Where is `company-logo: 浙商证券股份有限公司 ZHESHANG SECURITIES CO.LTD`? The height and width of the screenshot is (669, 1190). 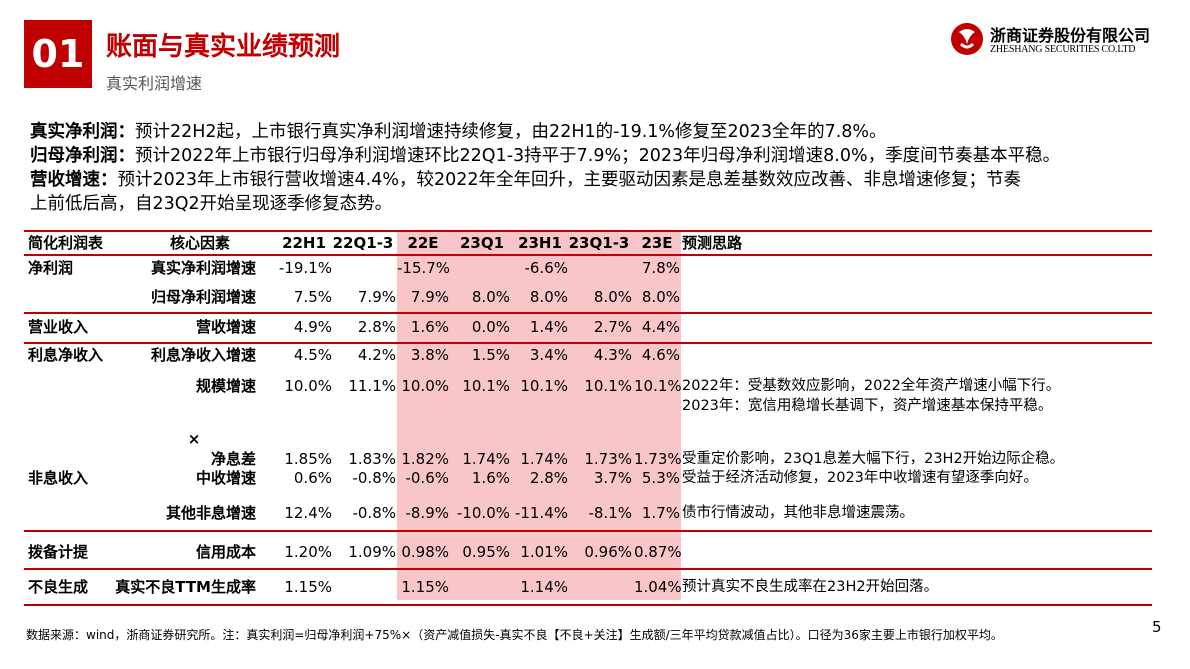 company-logo: 浙商证券股份有限公司 ZHESHANG SECURITIES CO.LTD is located at coordinates (1060, 44).